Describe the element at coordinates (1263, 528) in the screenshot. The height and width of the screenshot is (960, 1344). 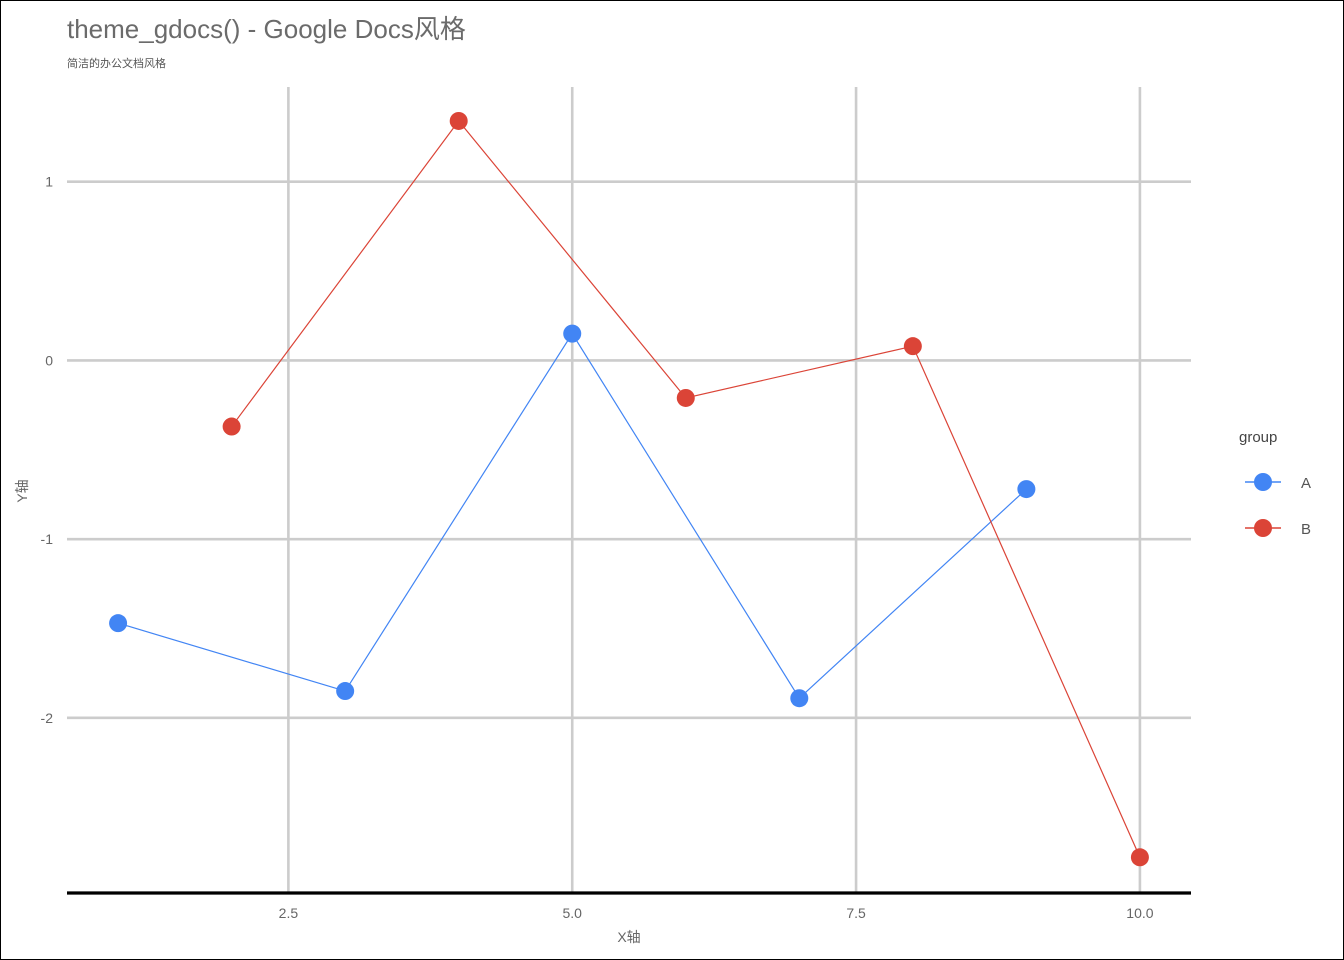
I see `legend-key-point-b` at that location.